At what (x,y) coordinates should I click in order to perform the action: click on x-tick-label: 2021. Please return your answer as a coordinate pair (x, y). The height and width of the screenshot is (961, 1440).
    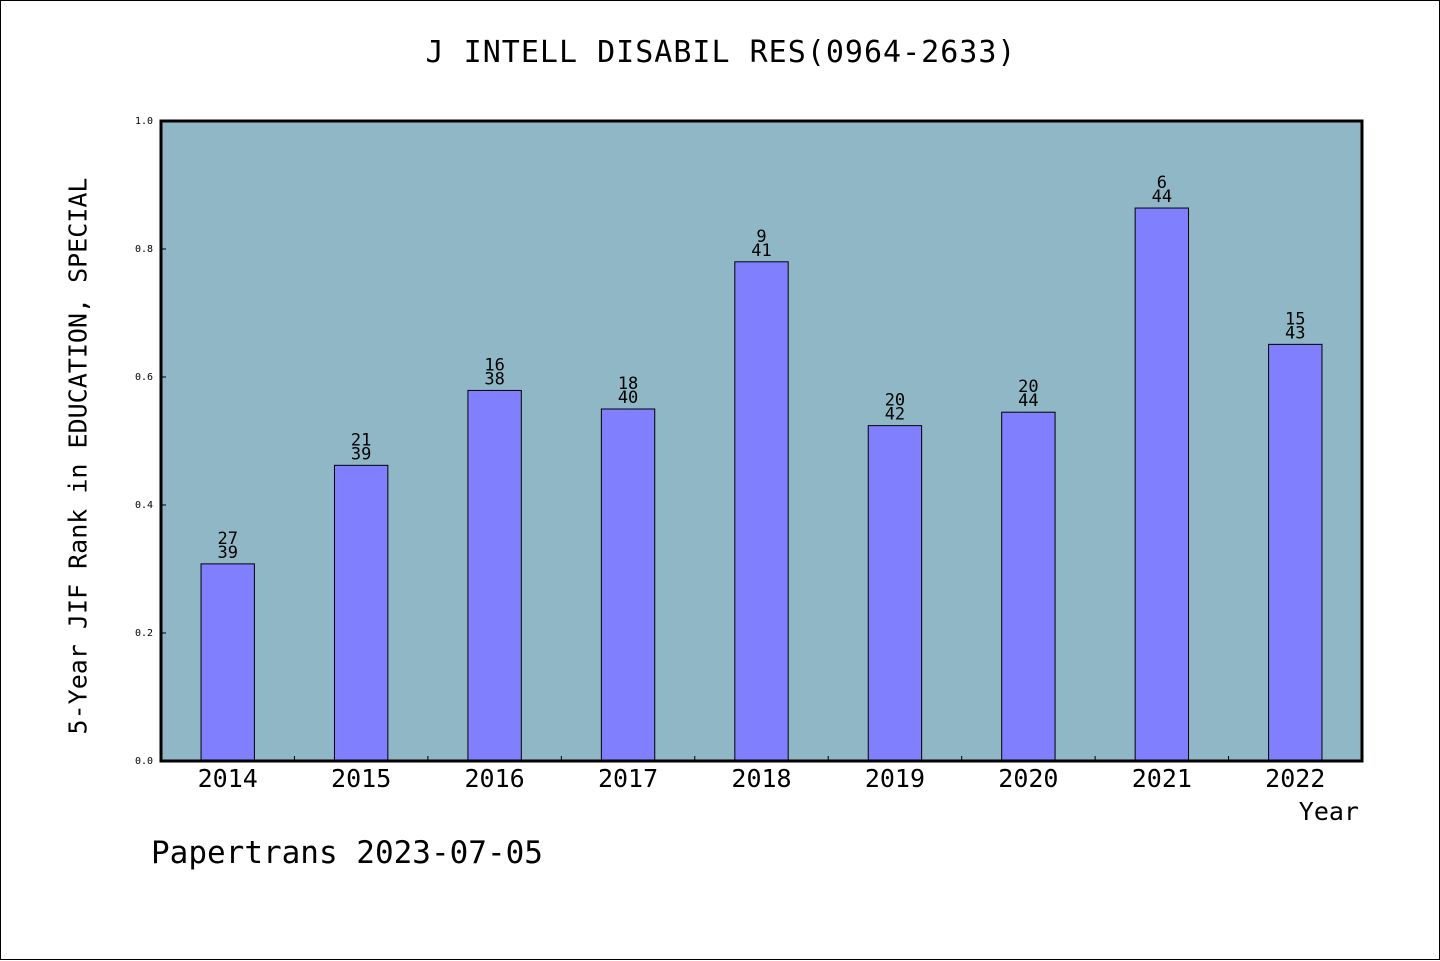
    Looking at the image, I should click on (1162, 778).